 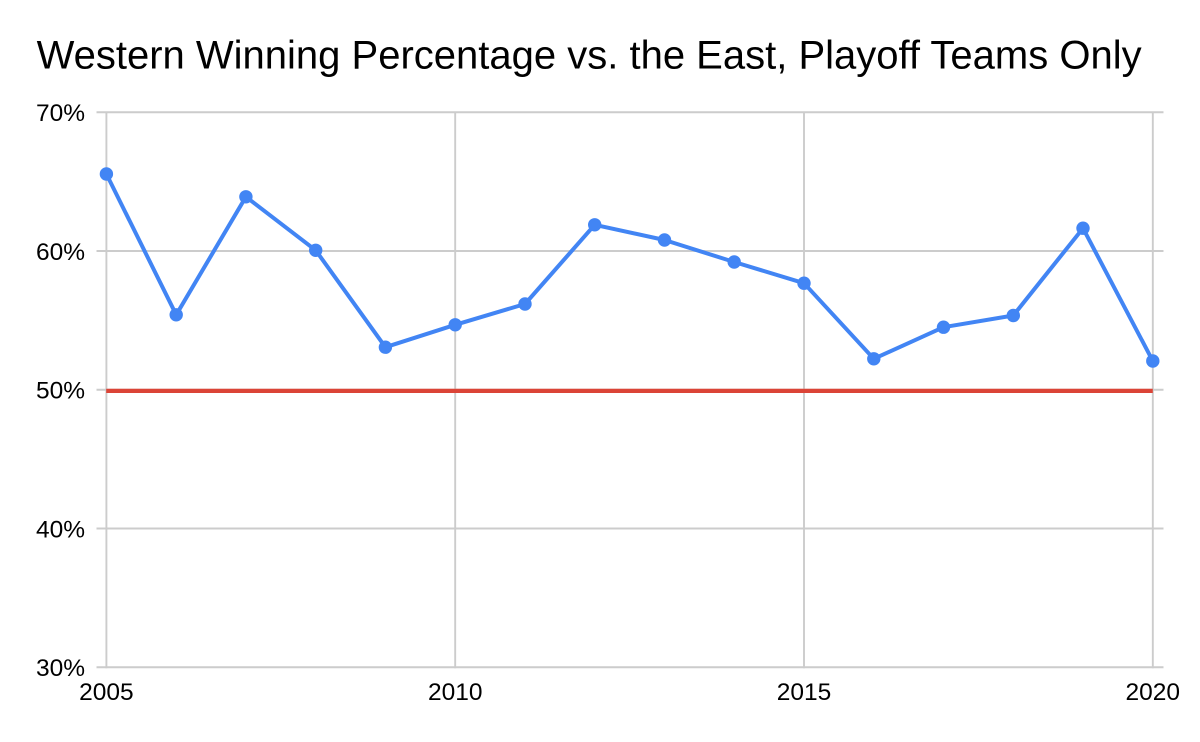 I want to click on svg-text: 50%, so click(x=60, y=391).